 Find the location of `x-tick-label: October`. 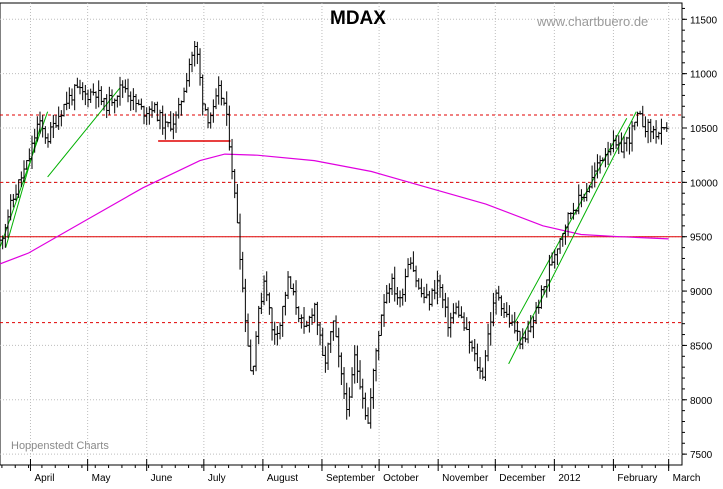

x-tick-label: October is located at coordinates (401, 478).